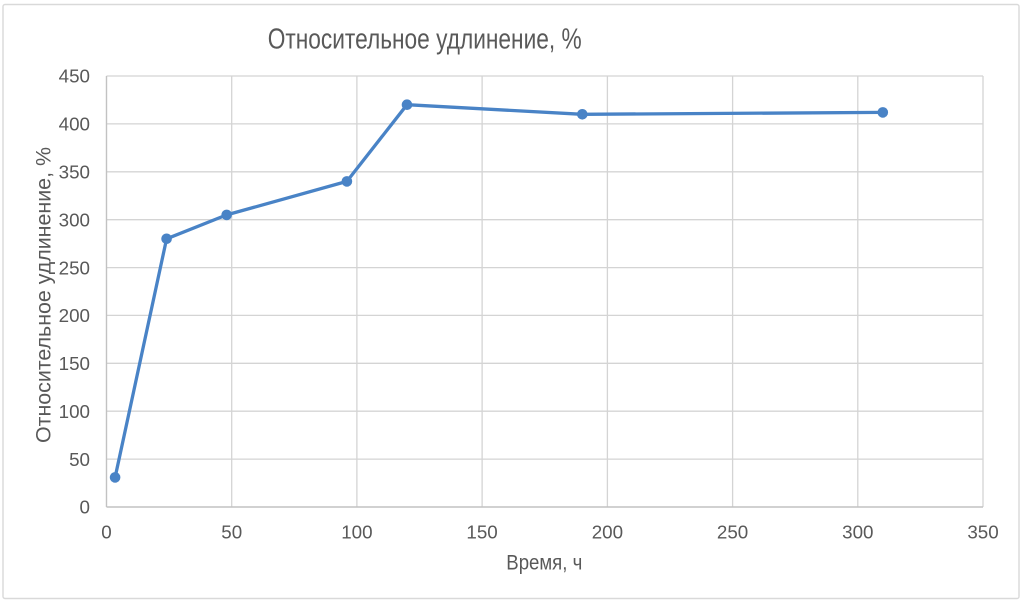 The height and width of the screenshot is (603, 1024). Describe the element at coordinates (74, 124) in the screenshot. I see `svg-text: 400` at that location.